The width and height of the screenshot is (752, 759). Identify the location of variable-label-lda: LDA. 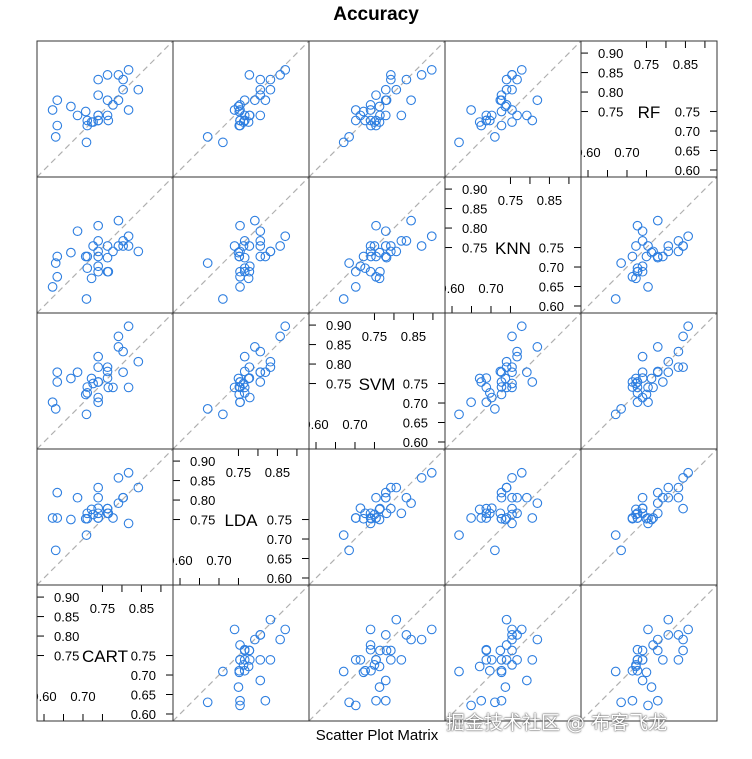
(241, 520).